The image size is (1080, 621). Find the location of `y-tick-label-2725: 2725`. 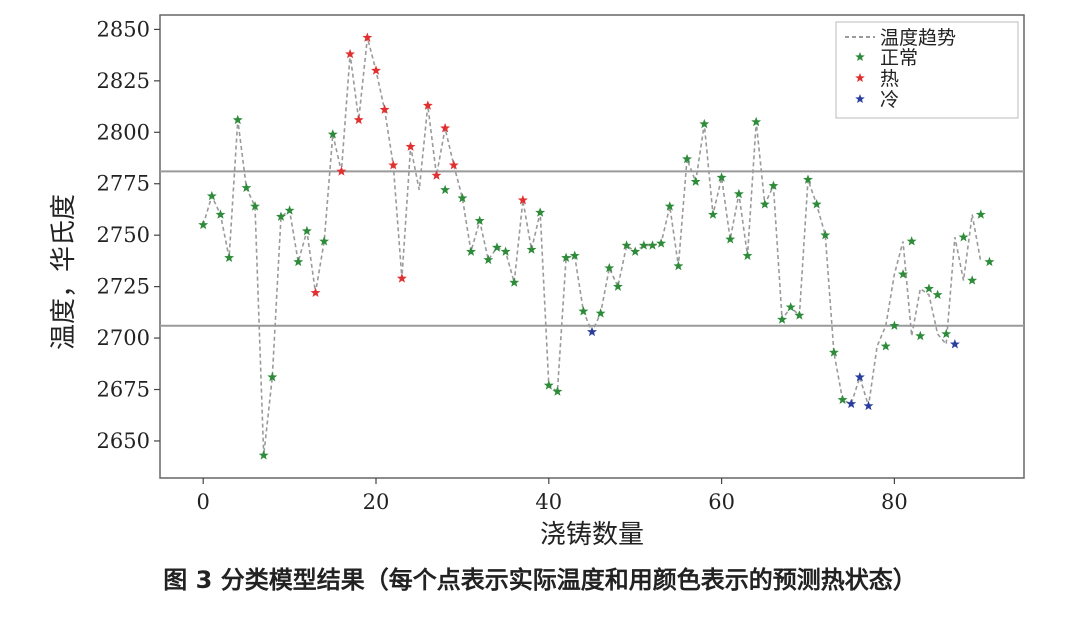

y-tick-label-2725: 2725 is located at coordinates (123, 287).